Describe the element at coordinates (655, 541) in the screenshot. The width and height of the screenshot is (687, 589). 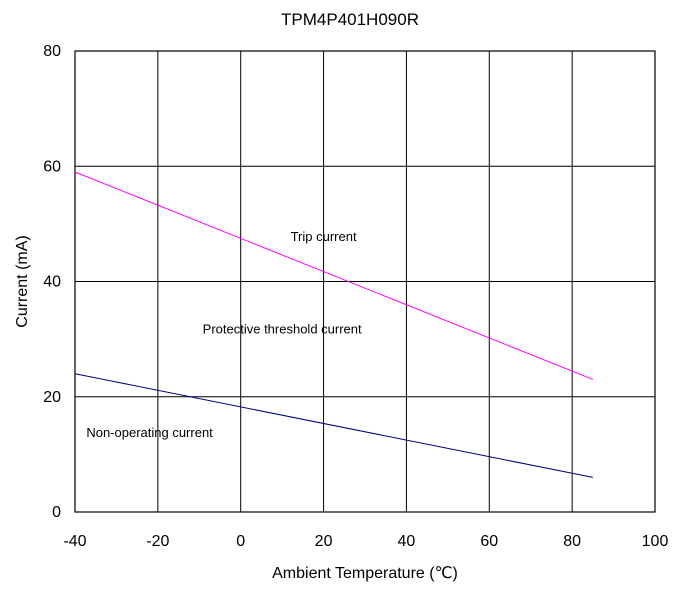
I see `x-tick-label: 100` at that location.